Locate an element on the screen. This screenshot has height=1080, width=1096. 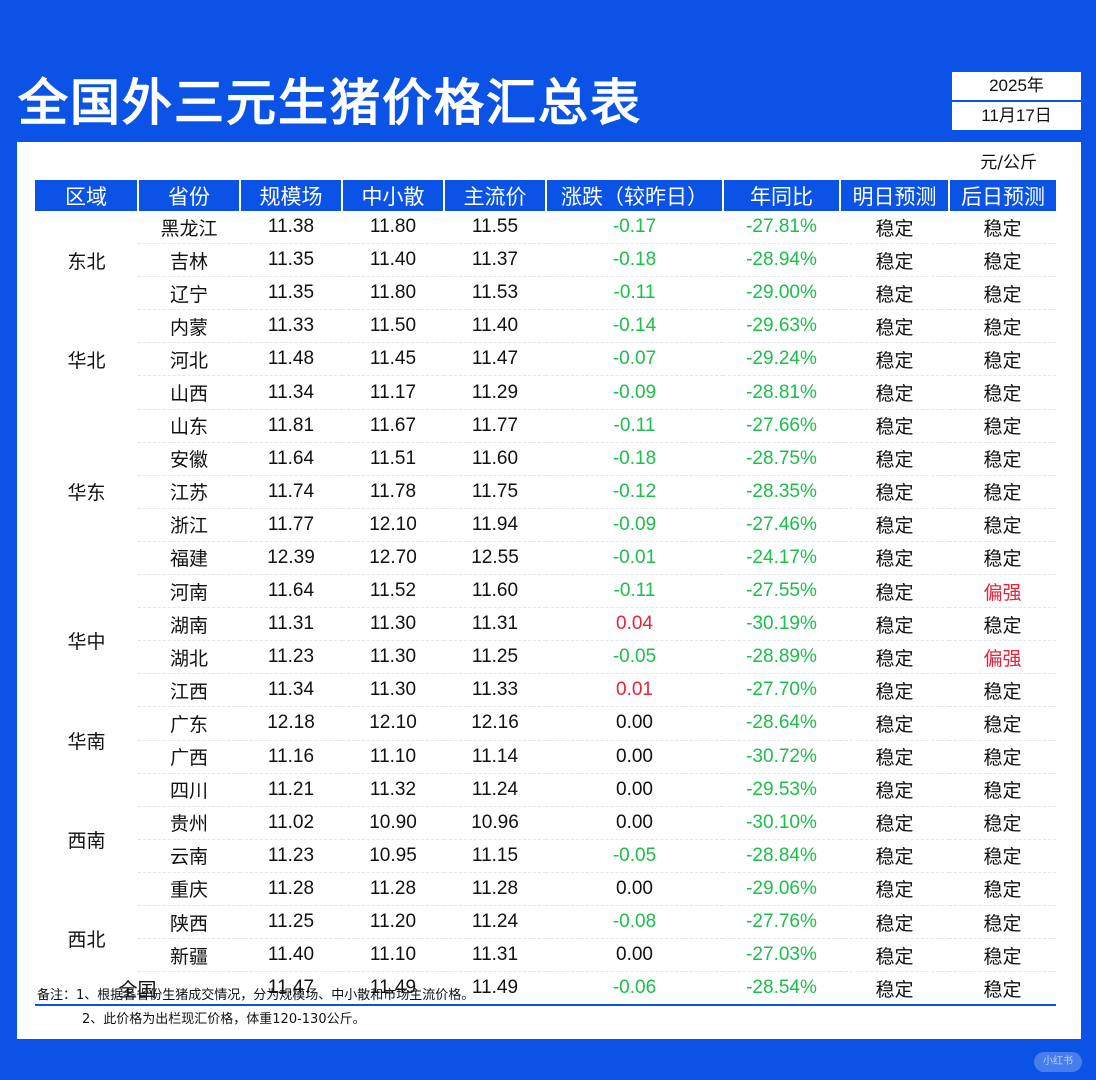
mainstream-price: 11.25 is located at coordinates (495, 657).